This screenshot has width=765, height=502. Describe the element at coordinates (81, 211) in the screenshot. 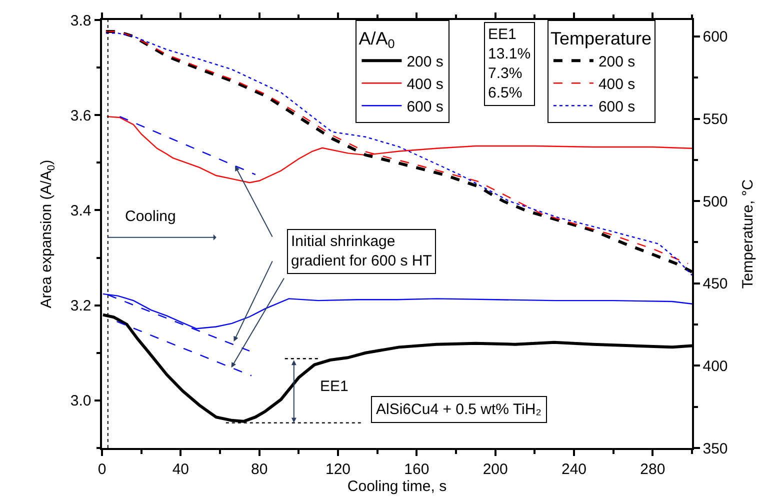

I see `y-tick-label: 3.4` at that location.